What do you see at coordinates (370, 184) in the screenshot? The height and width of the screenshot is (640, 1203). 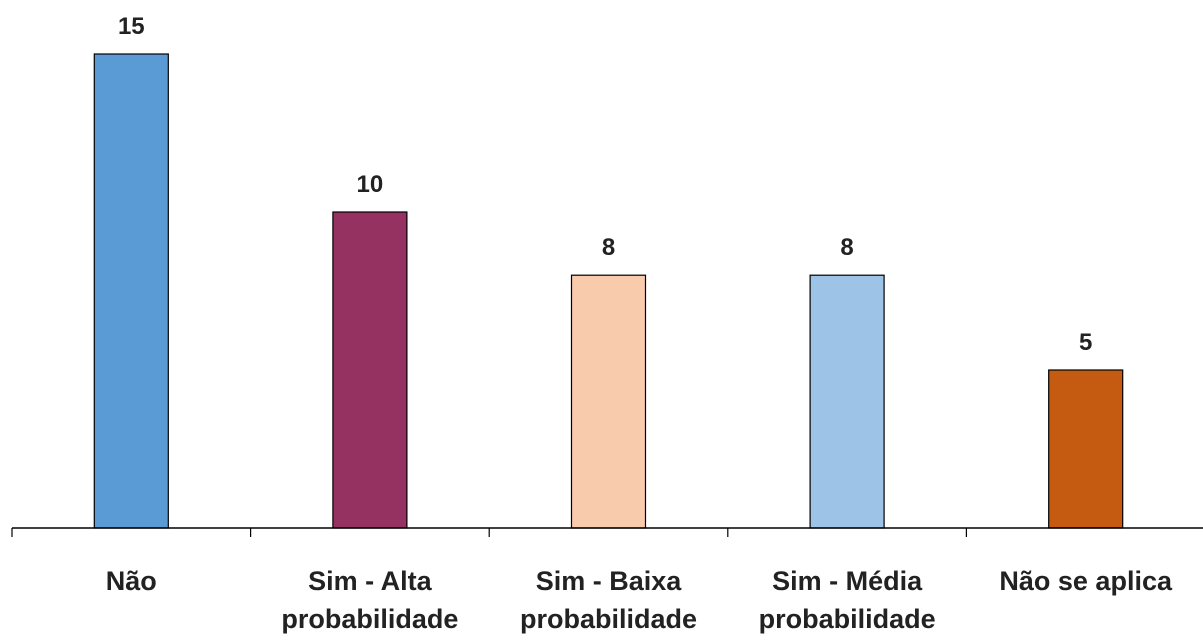 I see `data-label: 10` at bounding box center [370, 184].